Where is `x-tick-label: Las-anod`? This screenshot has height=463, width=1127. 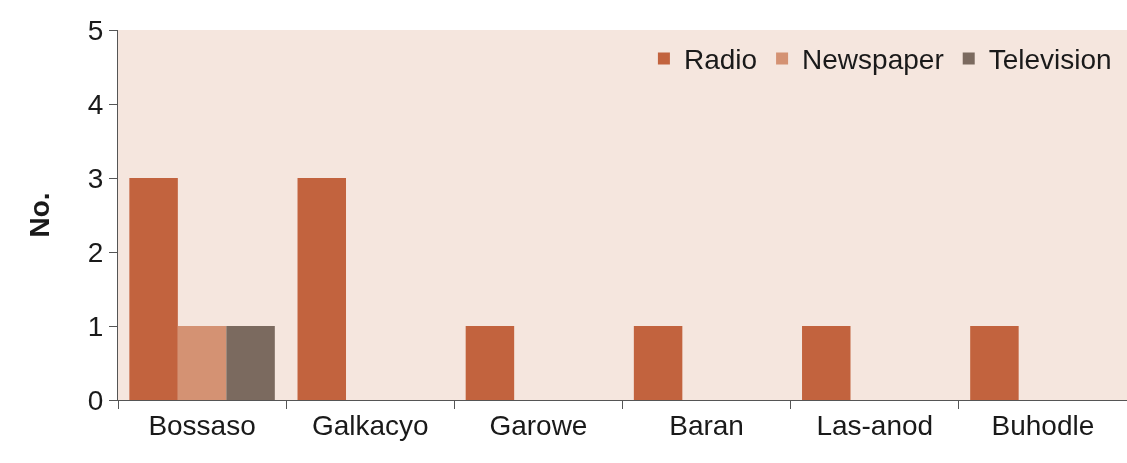
x-tick-label: Las-anod is located at coordinates (875, 425).